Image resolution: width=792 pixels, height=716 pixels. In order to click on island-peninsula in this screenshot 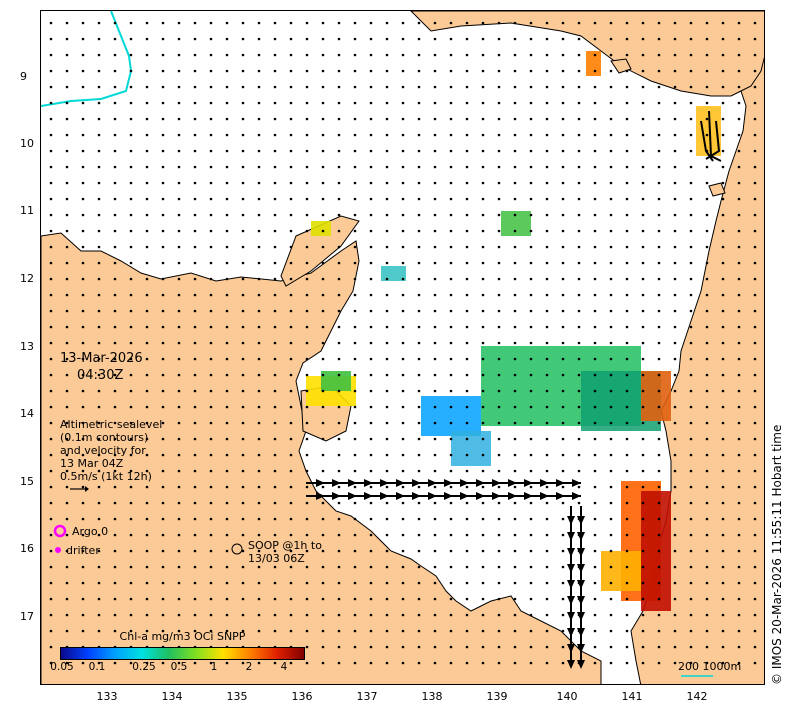, I will do `click(320, 251)`.